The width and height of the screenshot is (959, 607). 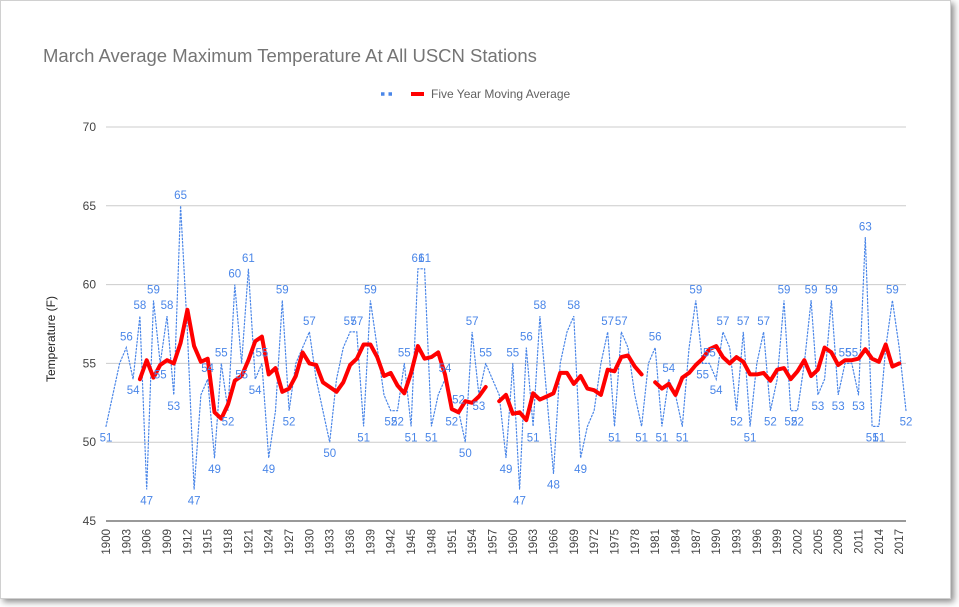 I want to click on x-tick-label: 1951, so click(x=453, y=542).